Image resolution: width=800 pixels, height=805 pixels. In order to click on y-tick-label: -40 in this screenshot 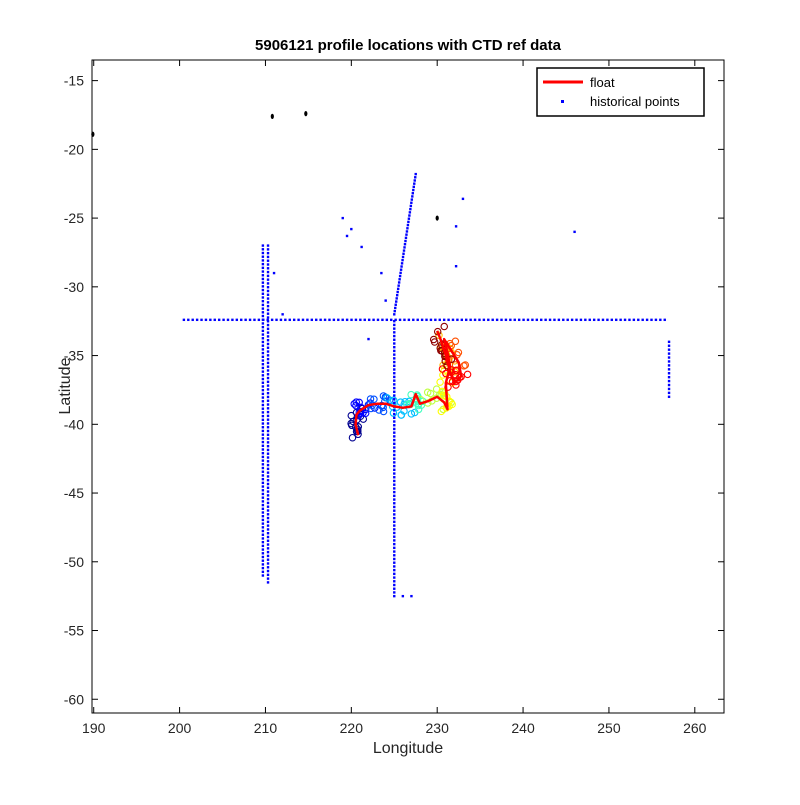, I will do `click(74, 424)`.